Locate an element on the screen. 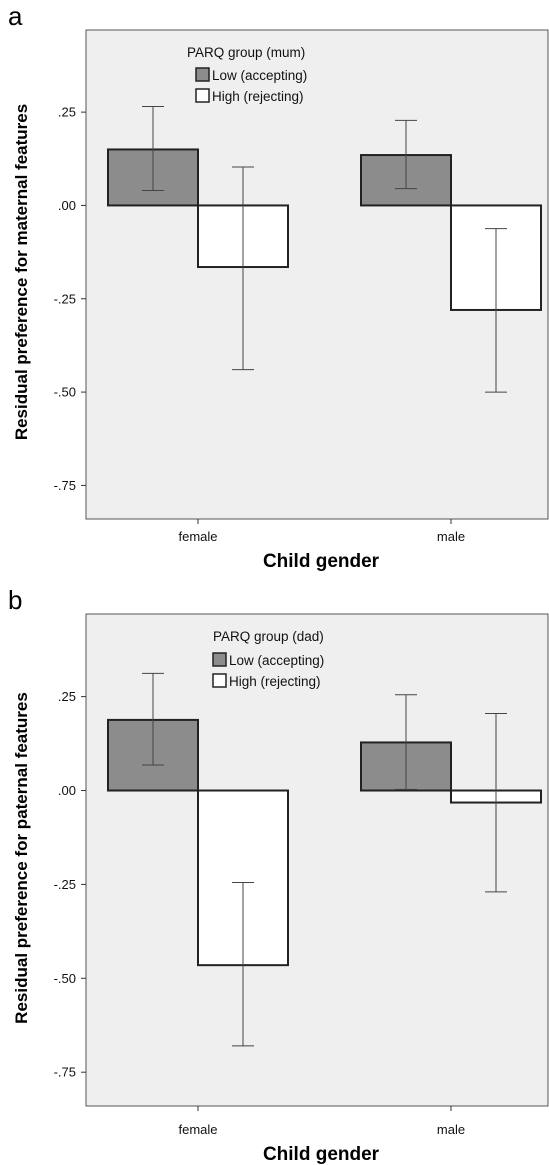 The width and height of the screenshot is (549, 1165). legend-title: PARQ group (mum) is located at coordinates (246, 52).